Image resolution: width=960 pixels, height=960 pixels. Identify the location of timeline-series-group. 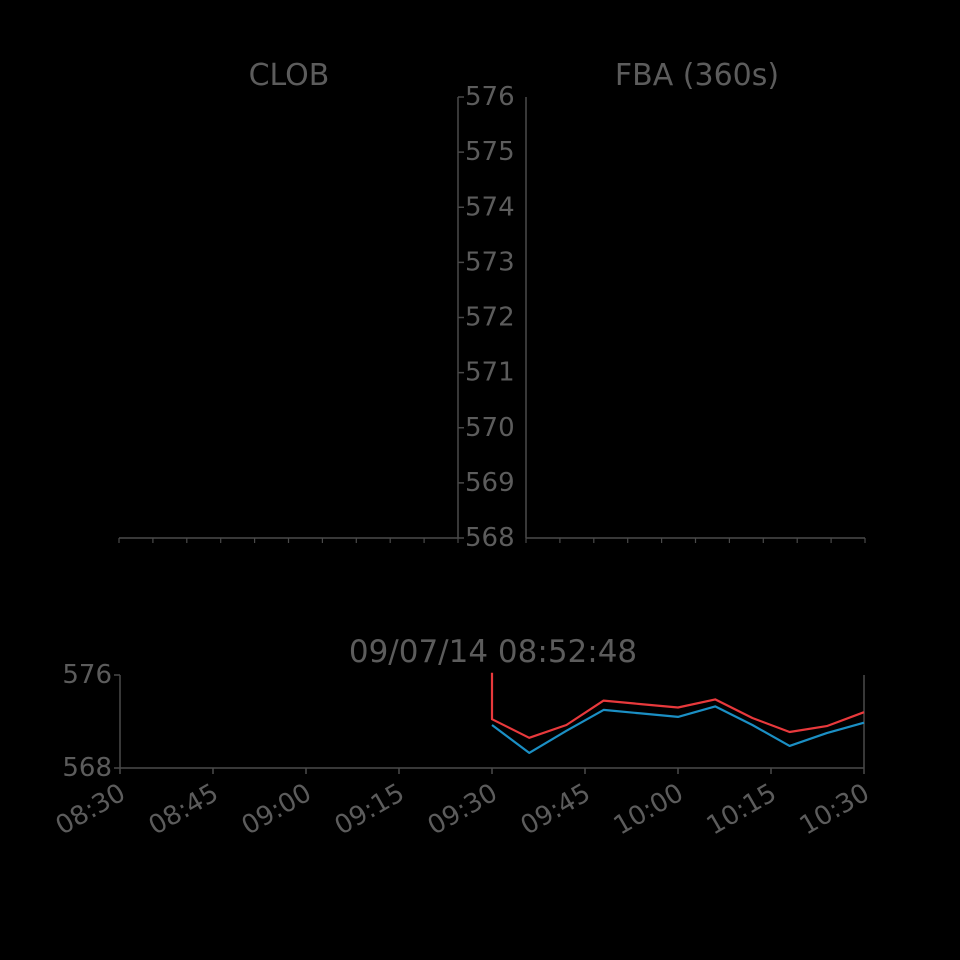
(677, 713).